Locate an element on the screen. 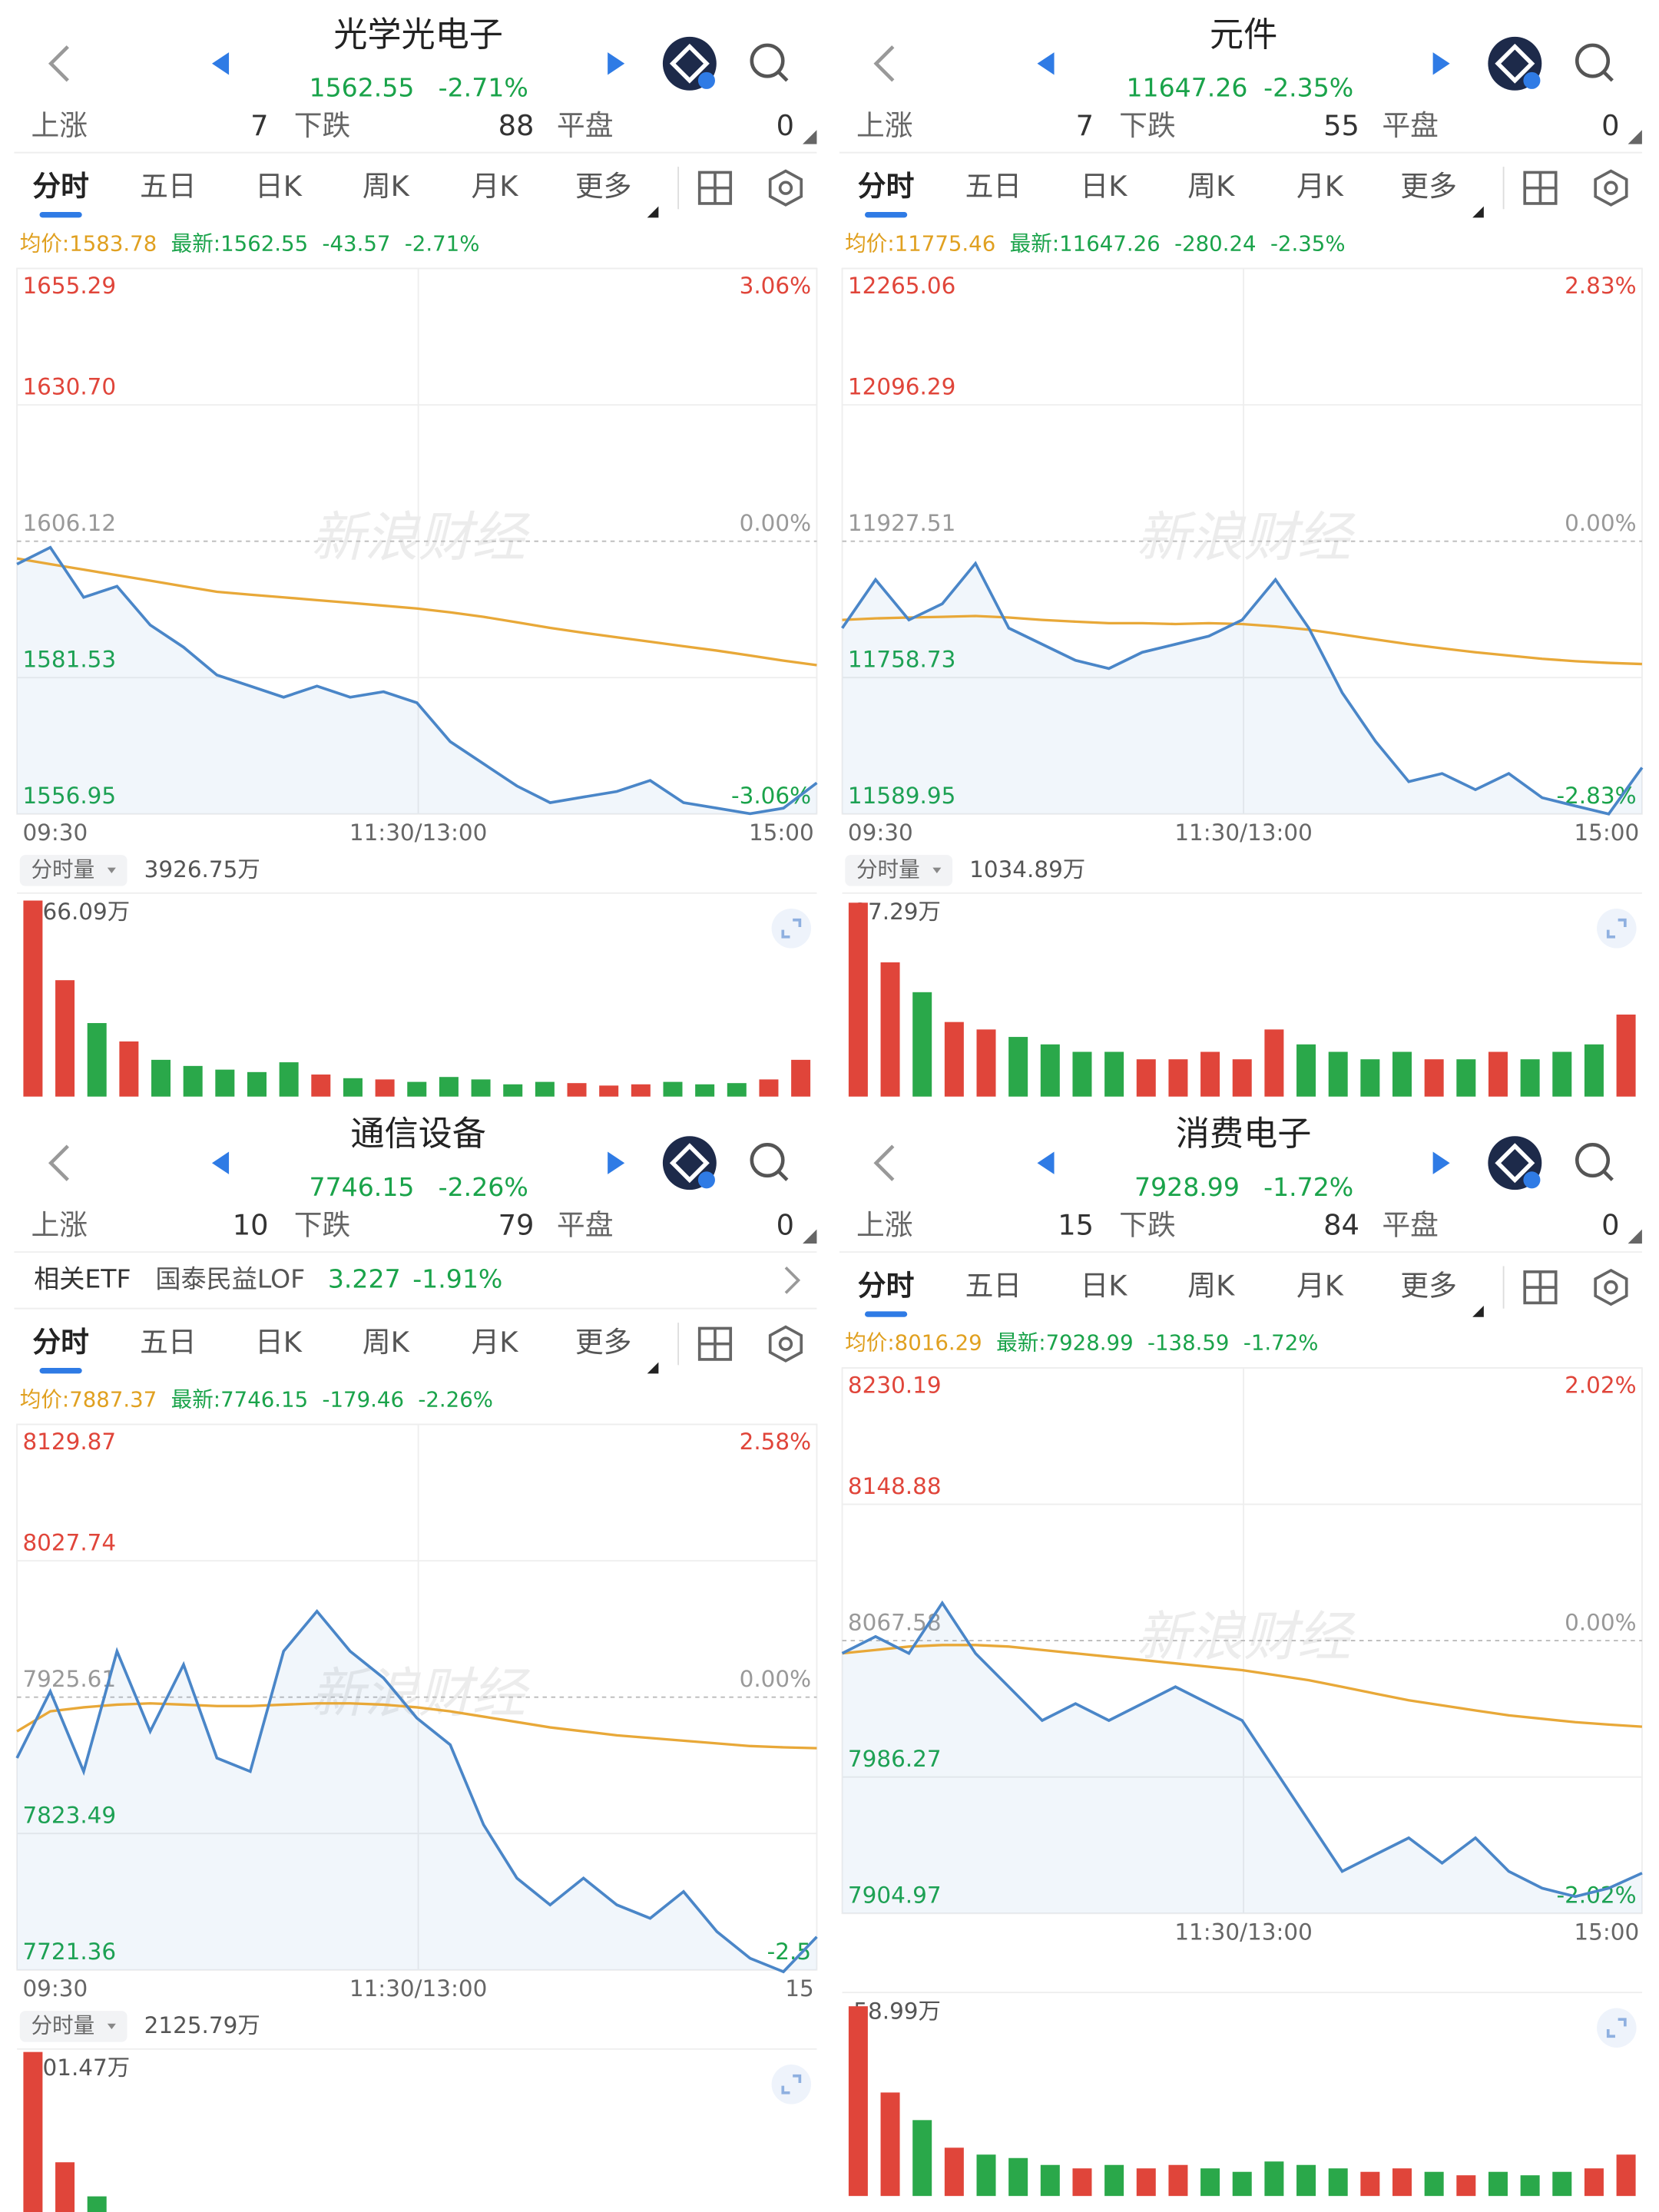  info-delta: -179.46 is located at coordinates (364, 1399).